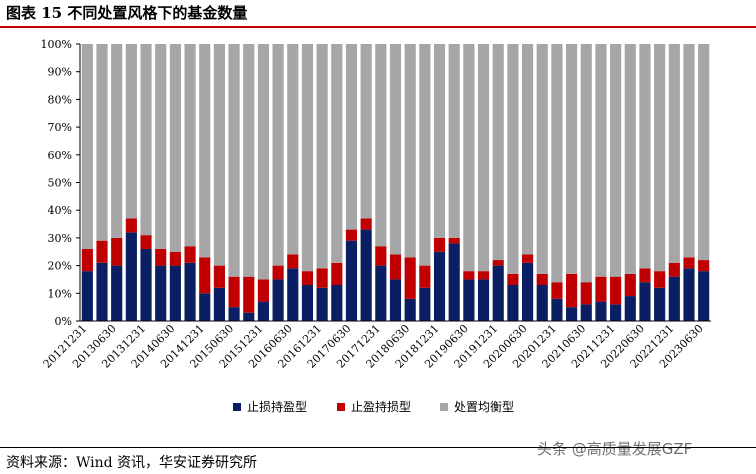  I want to click on legend-item: 止损持盈型, so click(270, 406).